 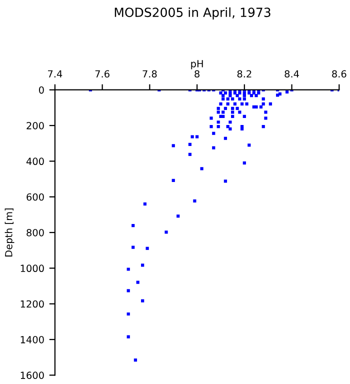 What do you see at coordinates (41, 90) in the screenshot?
I see `y-tick-label: 0` at bounding box center [41, 90].